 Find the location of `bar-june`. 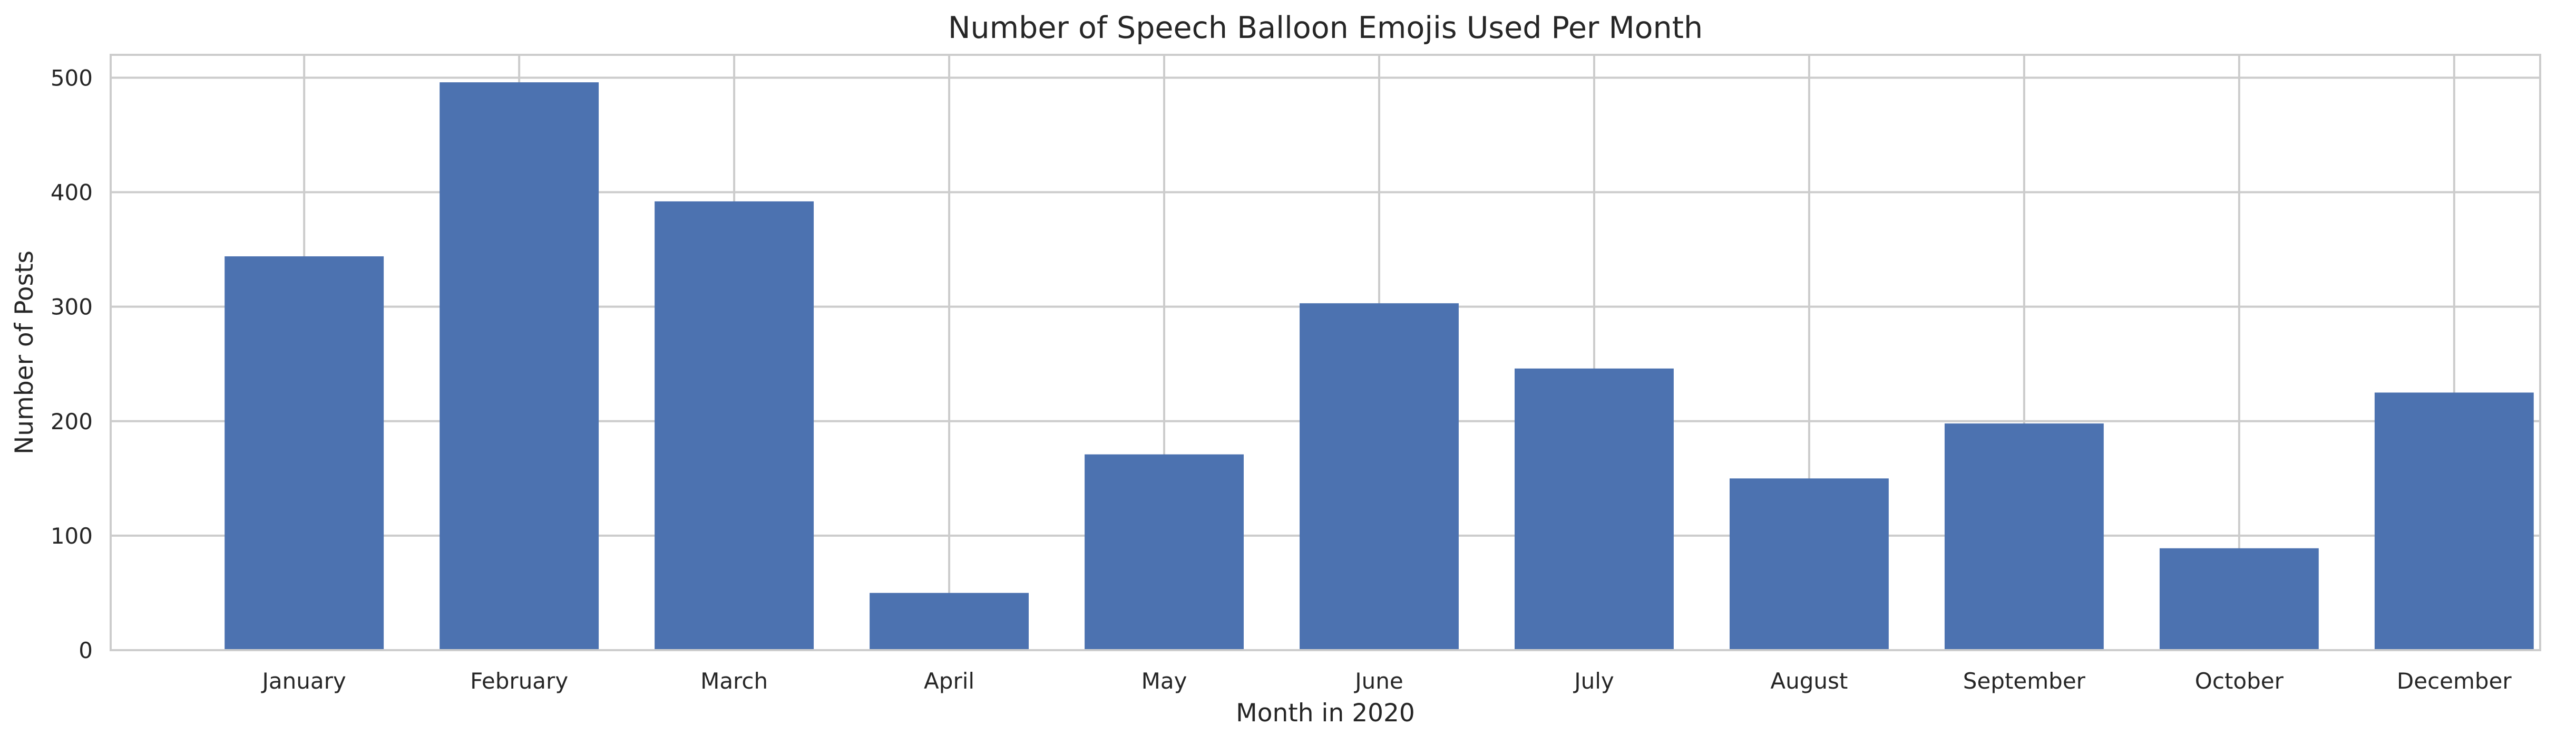

bar-june is located at coordinates (1379, 476).